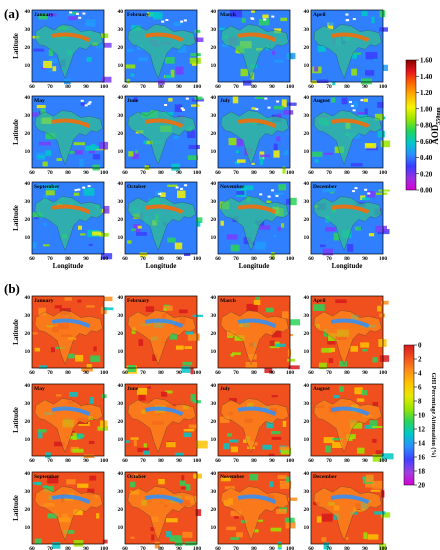 This screenshot has width=440, height=550. Describe the element at coordinates (39, 389) in the screenshot. I see `month-label: May` at that location.